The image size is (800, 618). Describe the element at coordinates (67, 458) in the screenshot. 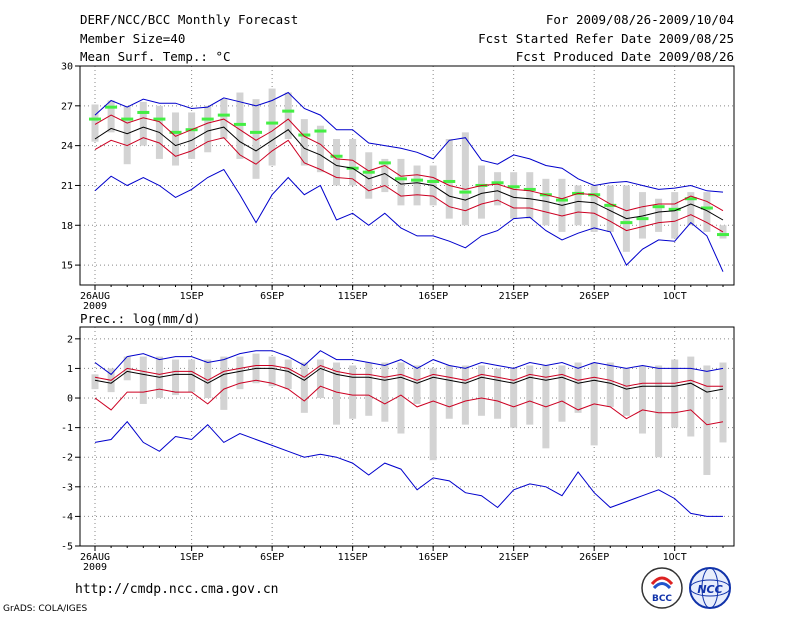

I see `prec-ytick-label-3: -2` at that location.